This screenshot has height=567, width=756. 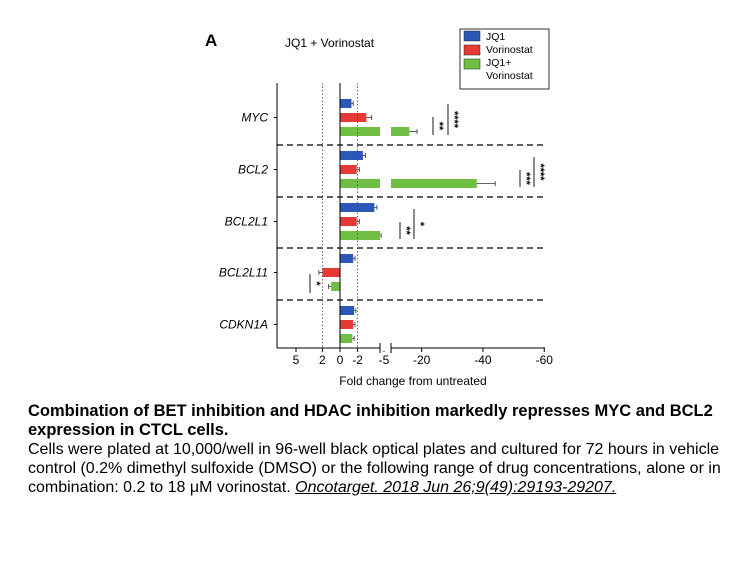 I want to click on legend-label: JQ1+, so click(x=498, y=63).